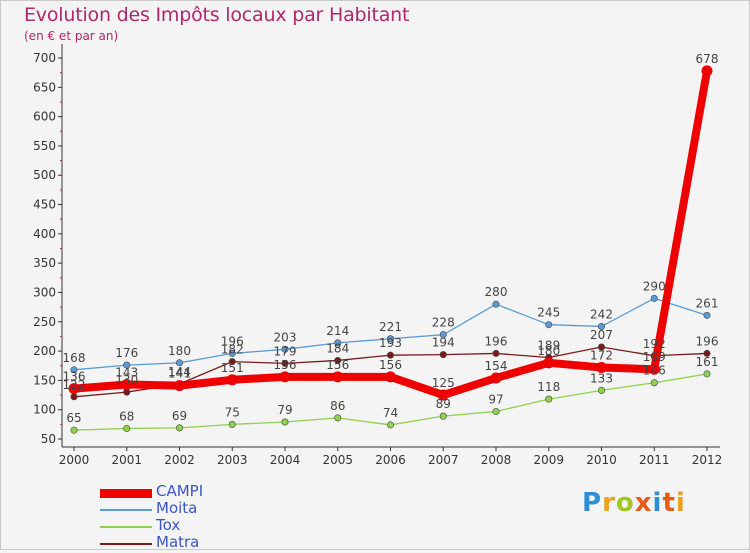 This screenshot has width=750, height=553. Describe the element at coordinates (180, 491) in the screenshot. I see `legend-label: CAMPI` at that location.